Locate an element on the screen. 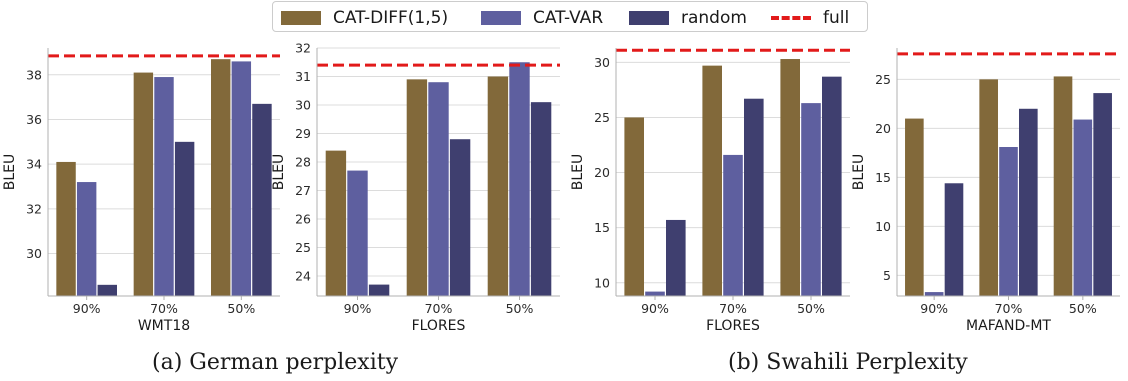  panel-2-ytick-label: 29 is located at coordinates (303, 133).